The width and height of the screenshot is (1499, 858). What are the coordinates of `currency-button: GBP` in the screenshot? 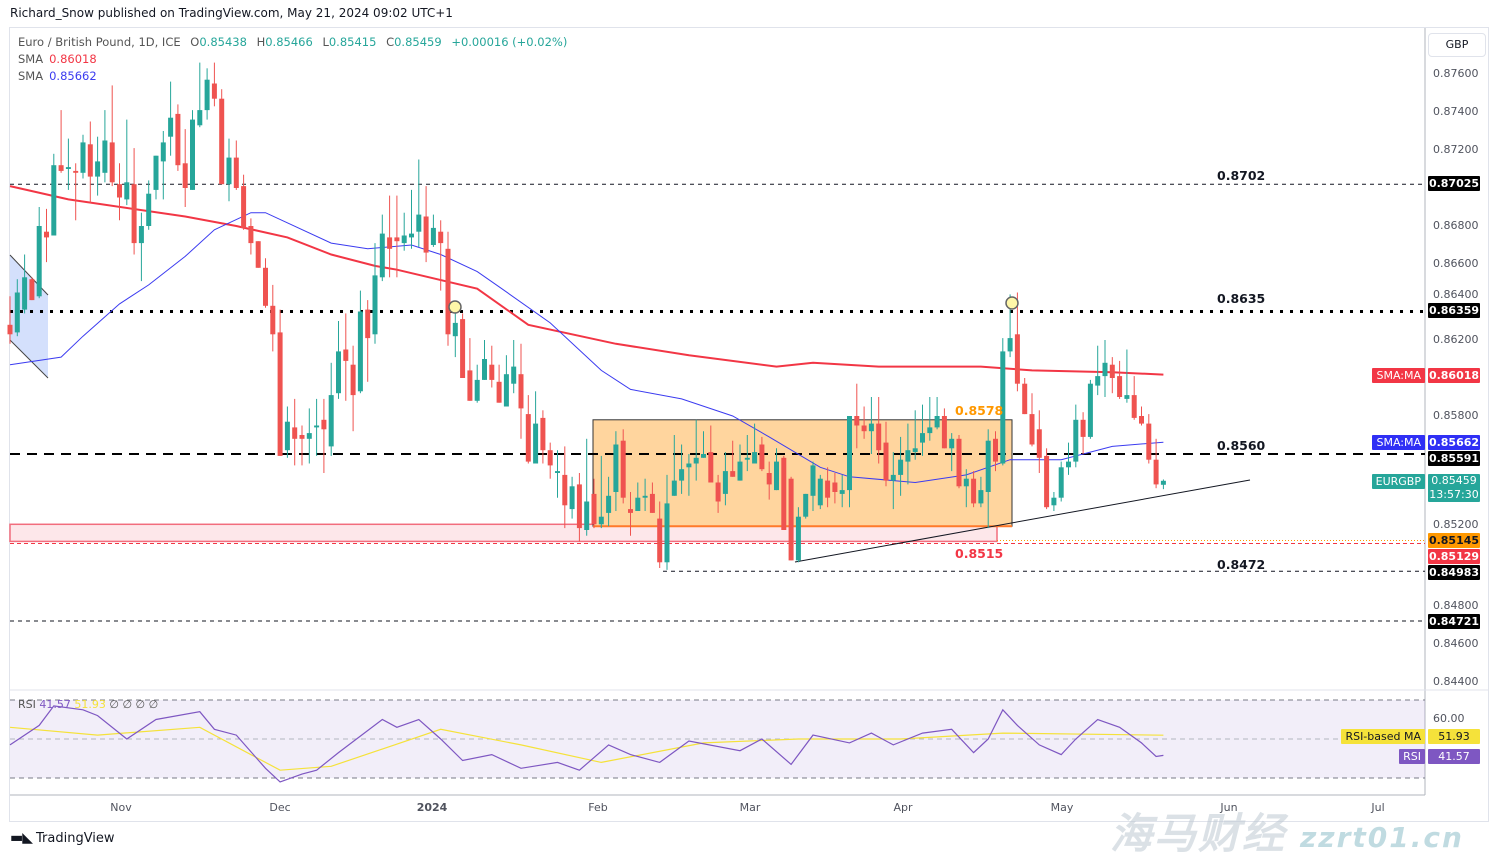 It's located at (1457, 45).